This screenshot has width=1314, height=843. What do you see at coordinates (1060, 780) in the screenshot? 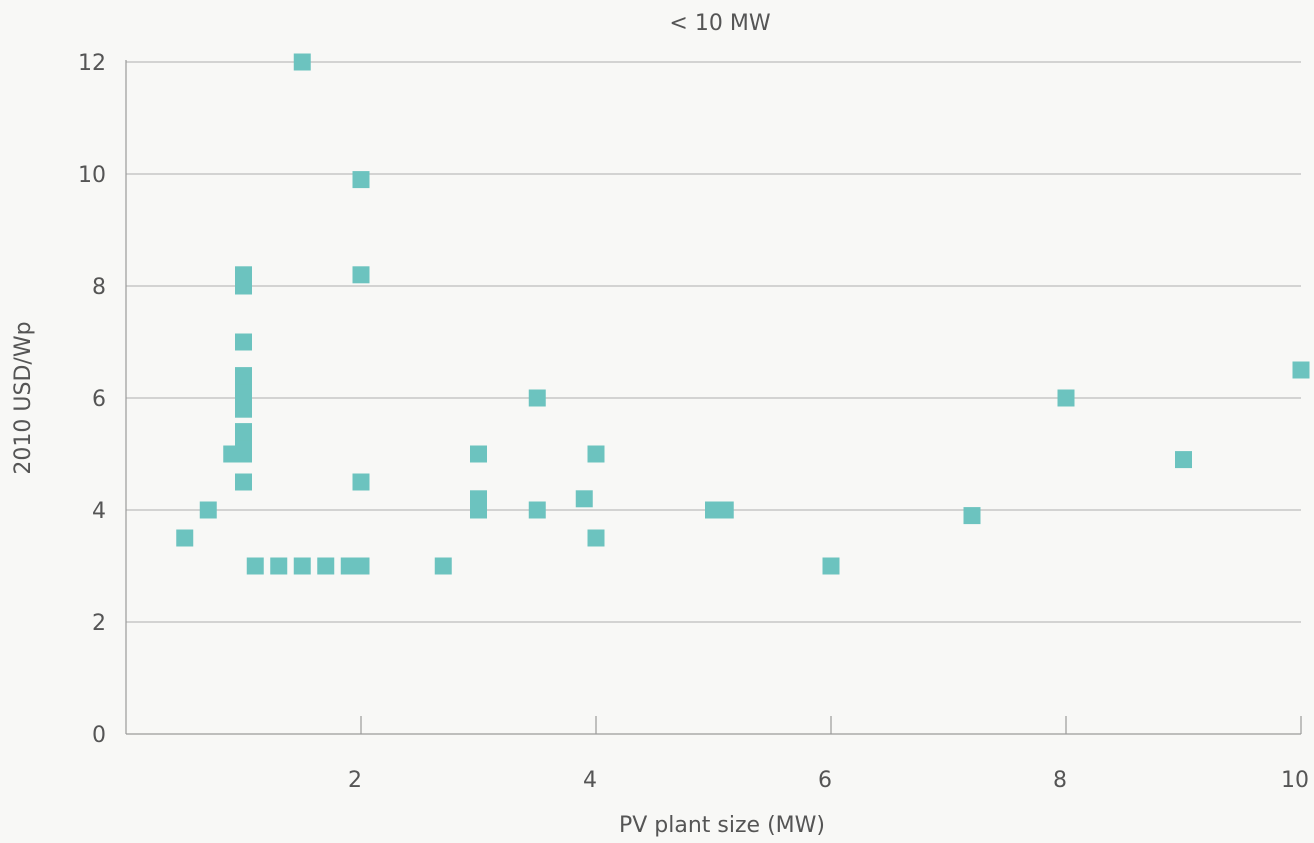
I see `x-tick-label: 8` at bounding box center [1060, 780].